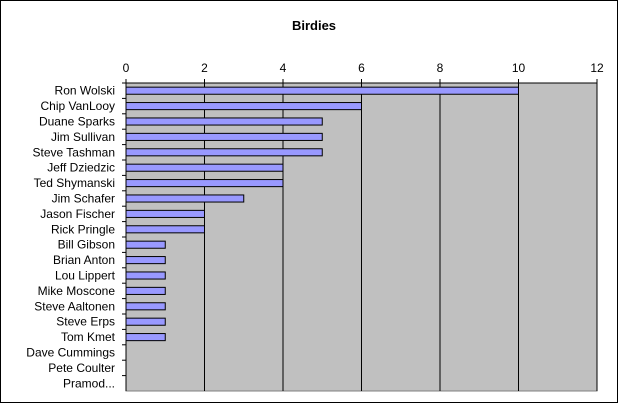 This screenshot has height=404, width=618. Describe the element at coordinates (204, 68) in the screenshot. I see `x-tick-label: 2` at that location.